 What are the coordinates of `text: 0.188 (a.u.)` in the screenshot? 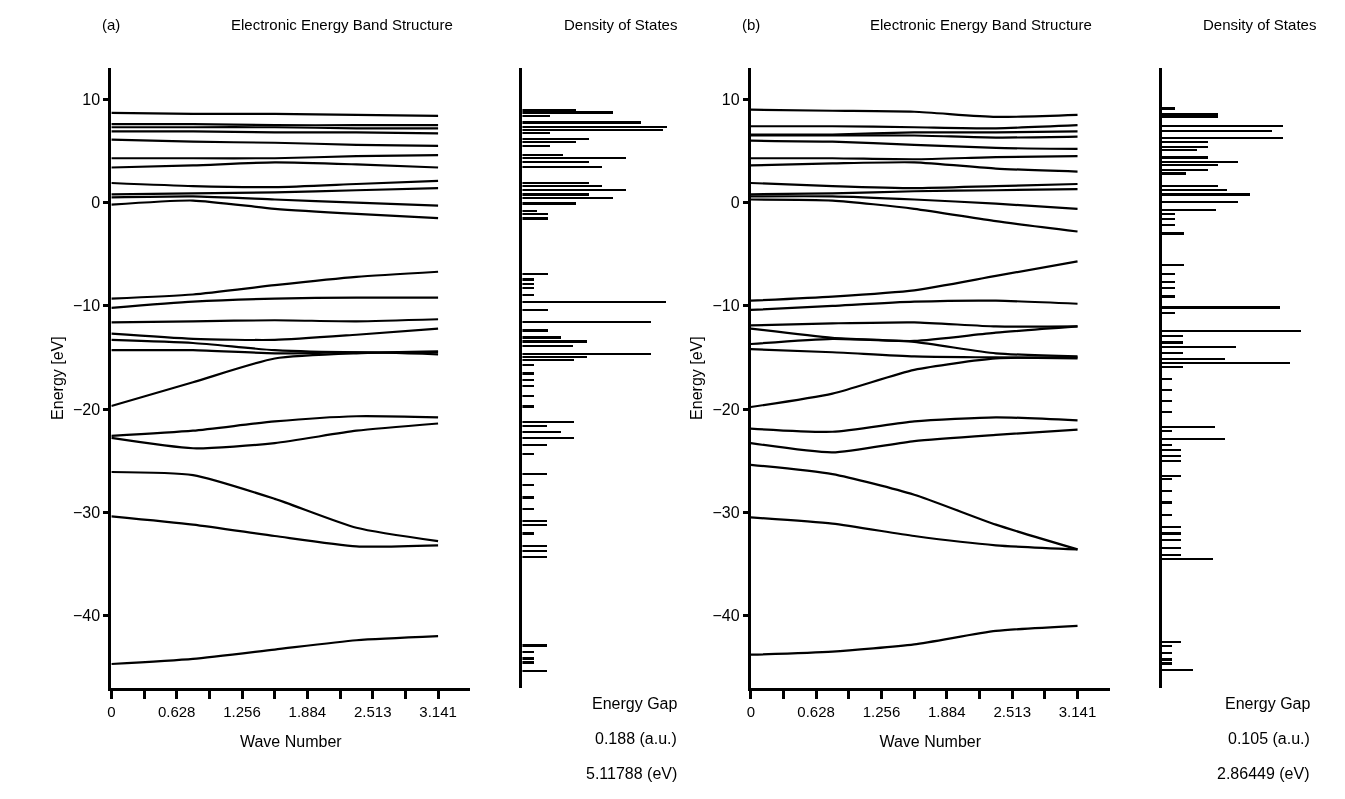 It's located at (636, 738).